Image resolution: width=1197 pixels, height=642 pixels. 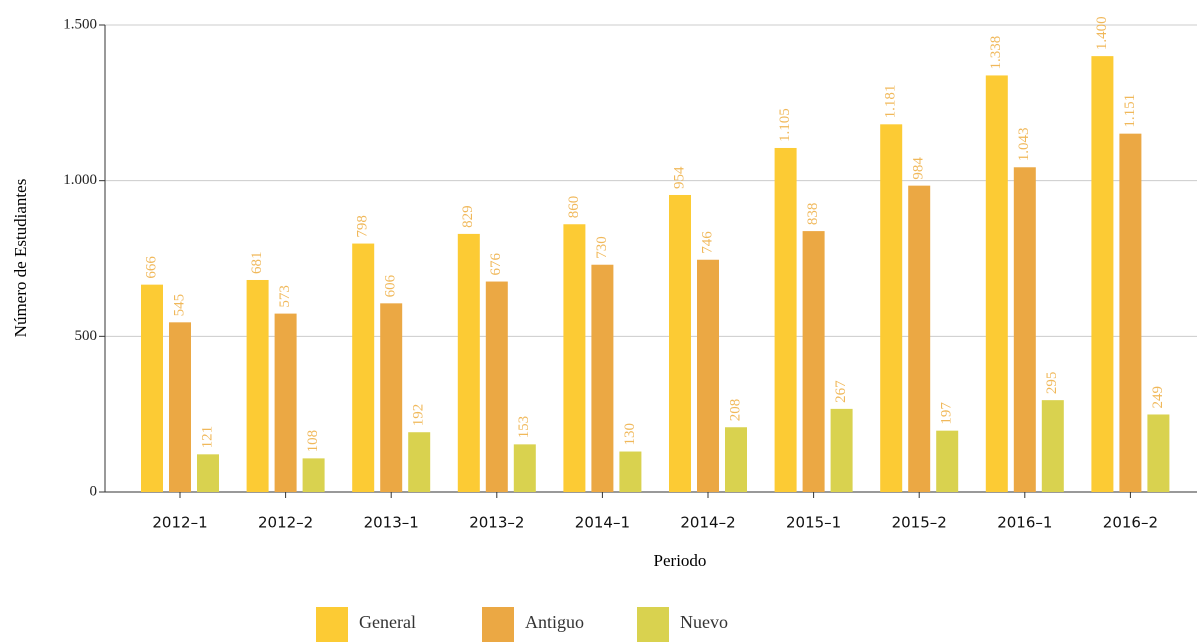 What do you see at coordinates (602, 523) in the screenshot?
I see `x-tick-label: 2014–1` at bounding box center [602, 523].